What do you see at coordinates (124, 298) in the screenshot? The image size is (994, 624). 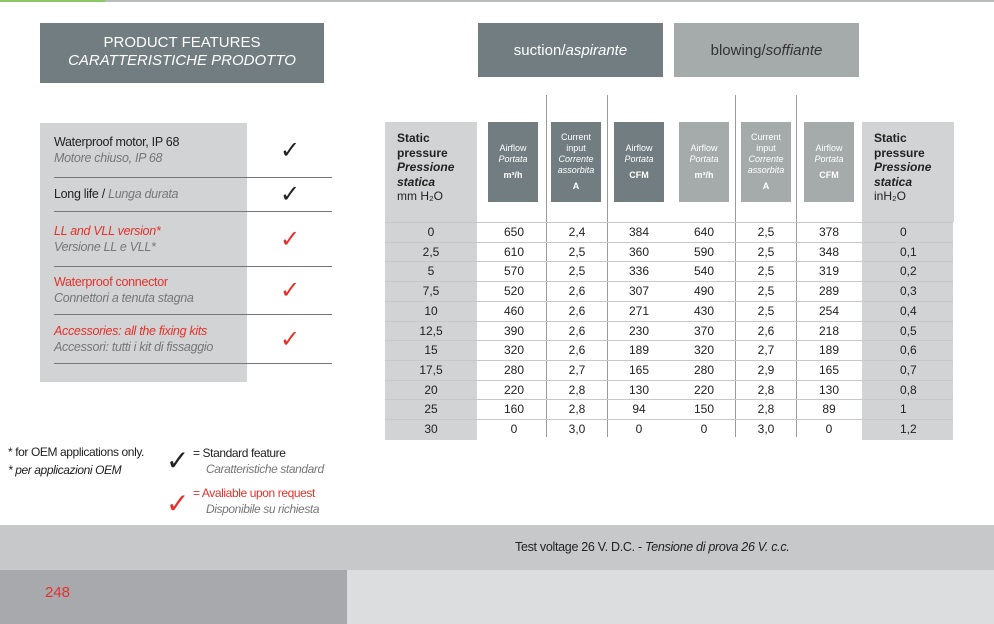 I see `feature-it: Connettori a tenuta stagna` at bounding box center [124, 298].